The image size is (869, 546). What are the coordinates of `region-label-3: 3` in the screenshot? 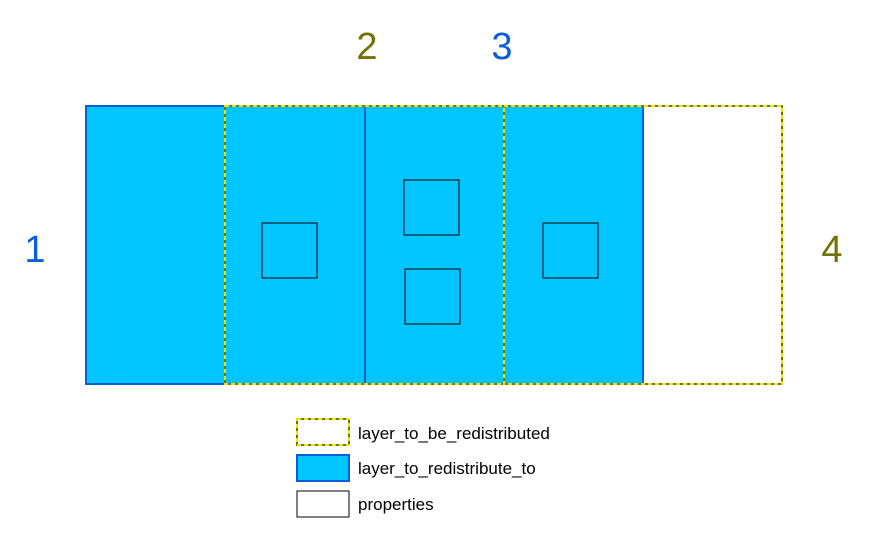 It's located at (501, 47).